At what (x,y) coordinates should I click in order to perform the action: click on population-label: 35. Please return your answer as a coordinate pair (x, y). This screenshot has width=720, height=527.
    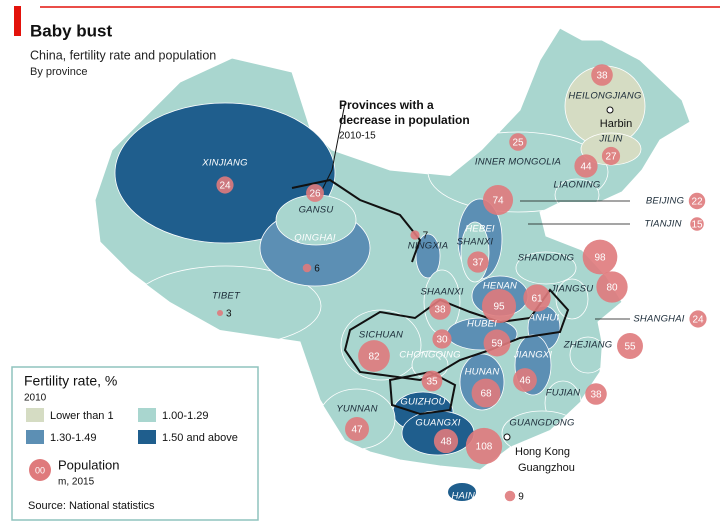
    Looking at the image, I should click on (432, 382).